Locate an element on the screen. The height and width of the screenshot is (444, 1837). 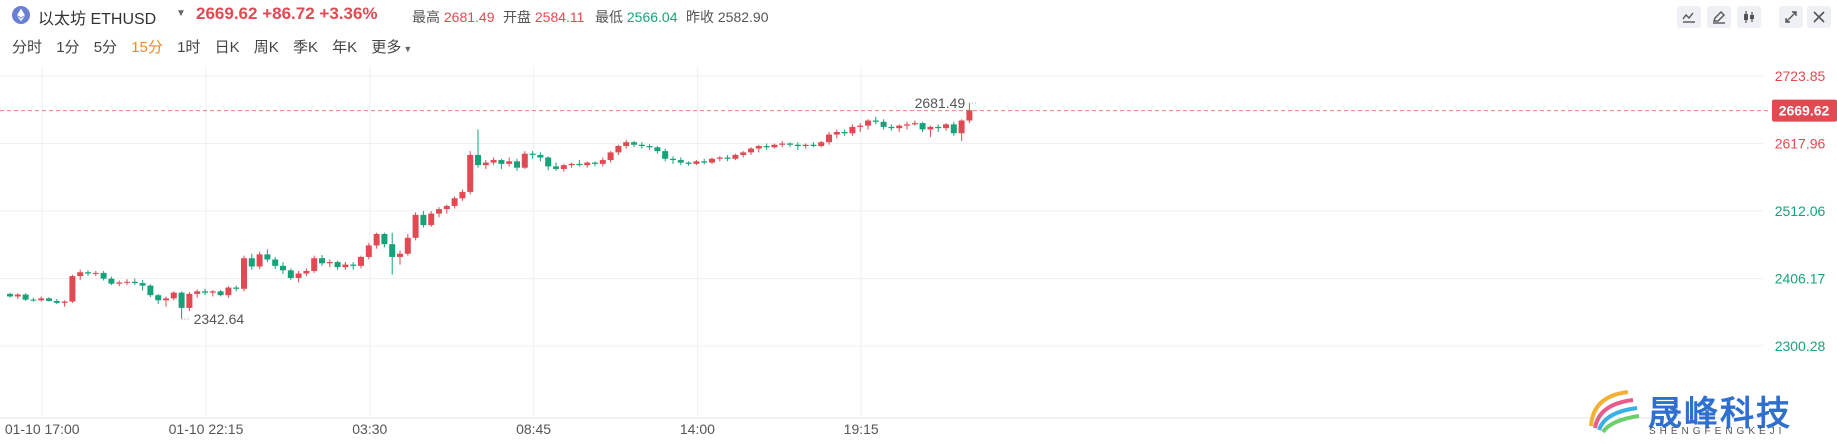
tab-5min: 5分 is located at coordinates (105, 47).